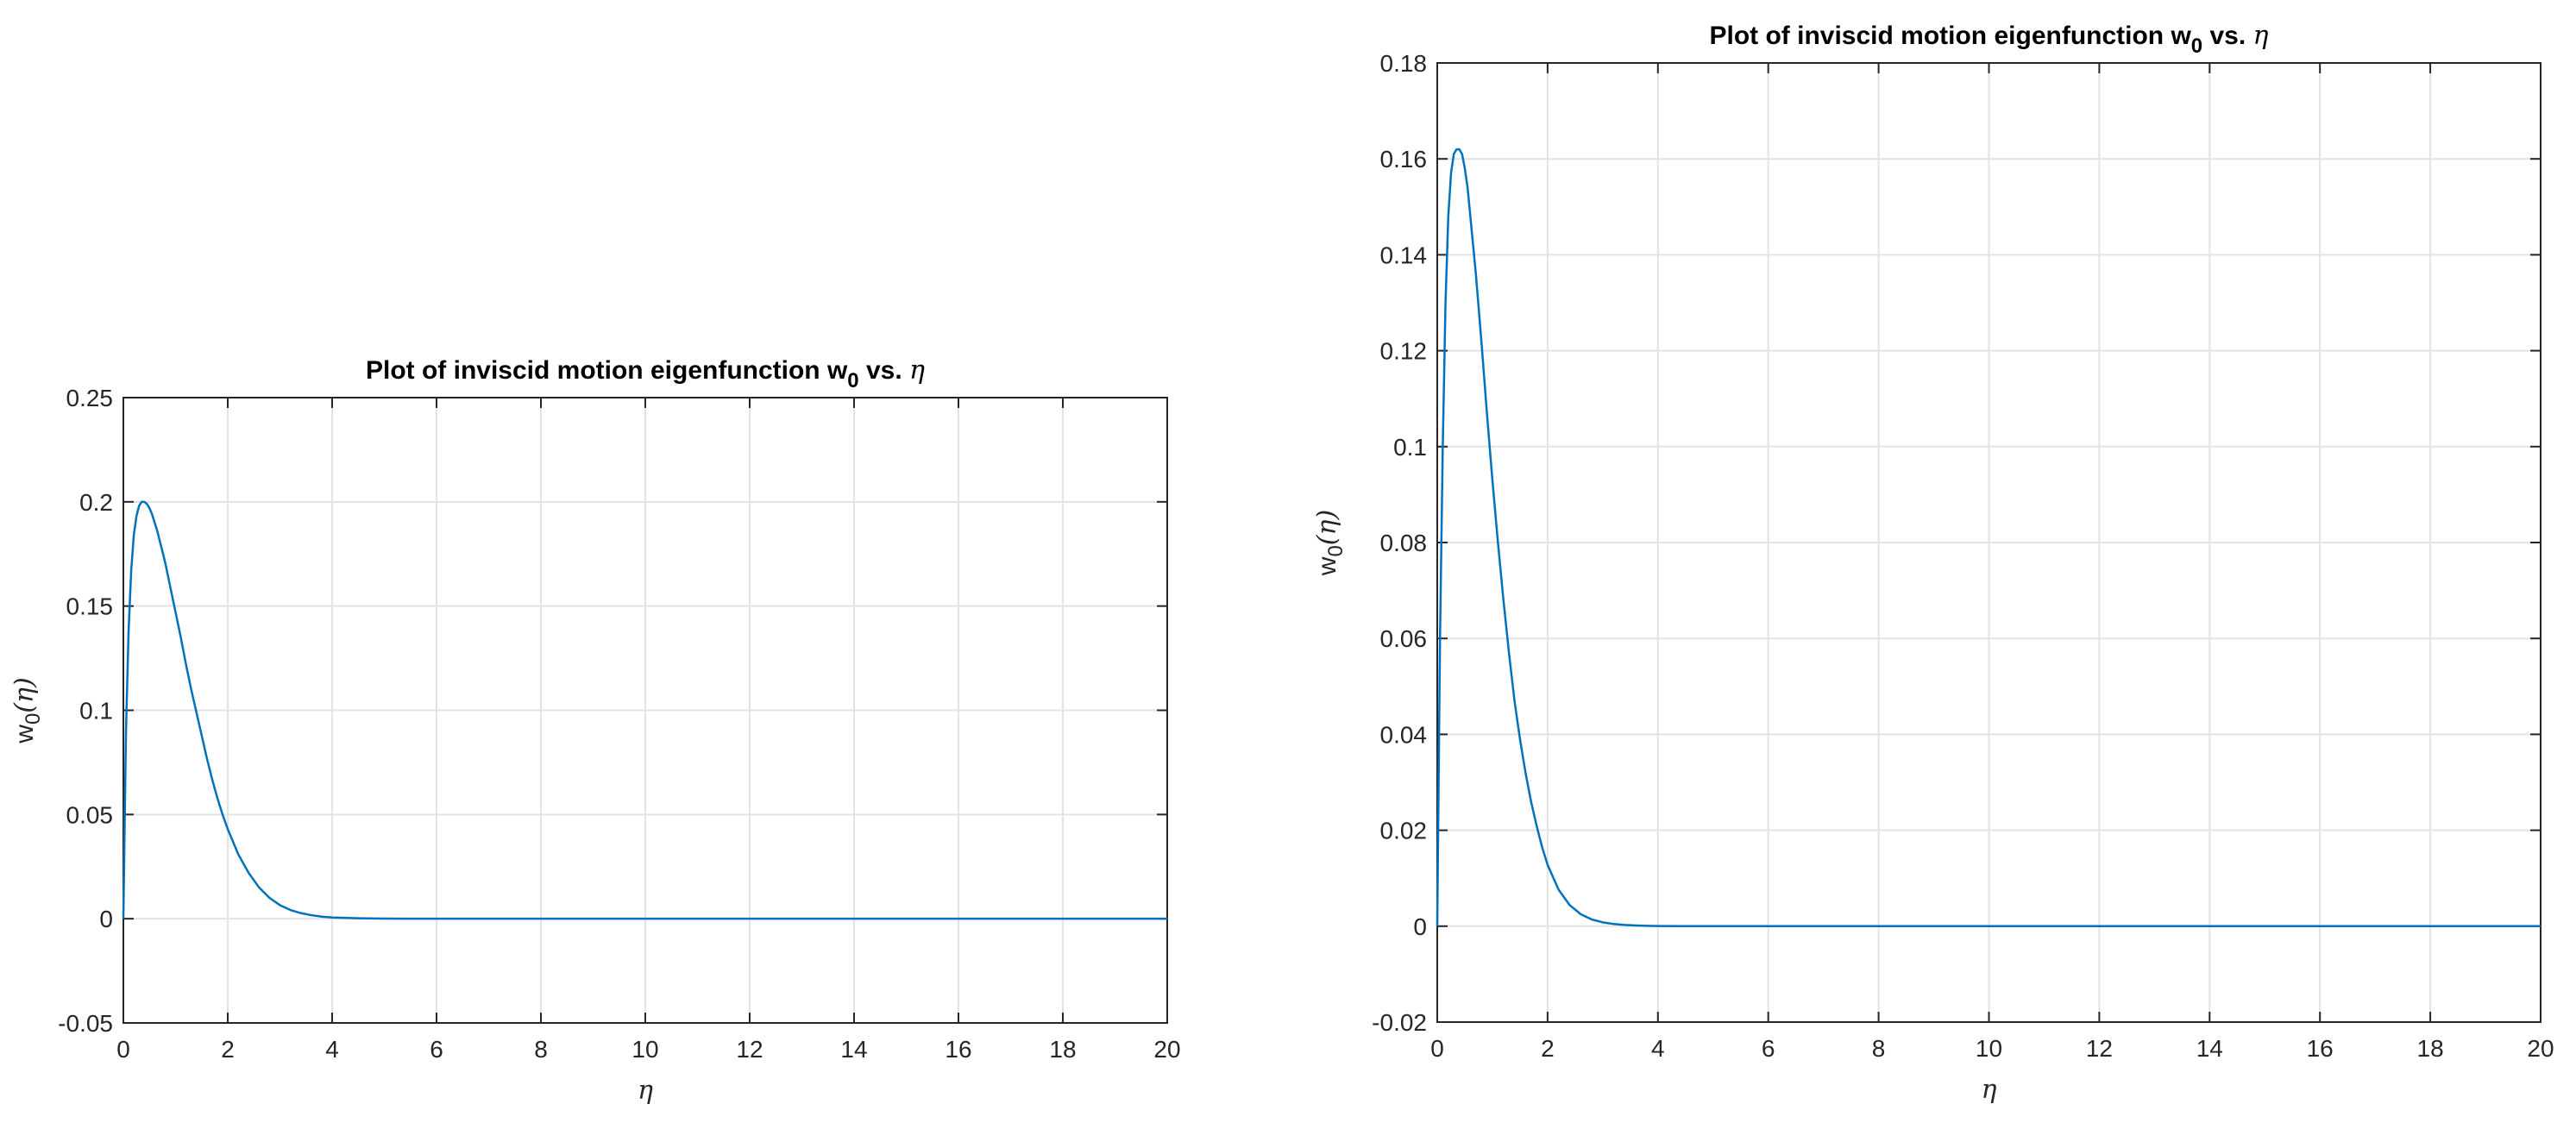  What do you see at coordinates (1404, 63) in the screenshot?
I see `y-tick-label: 0.18` at bounding box center [1404, 63].